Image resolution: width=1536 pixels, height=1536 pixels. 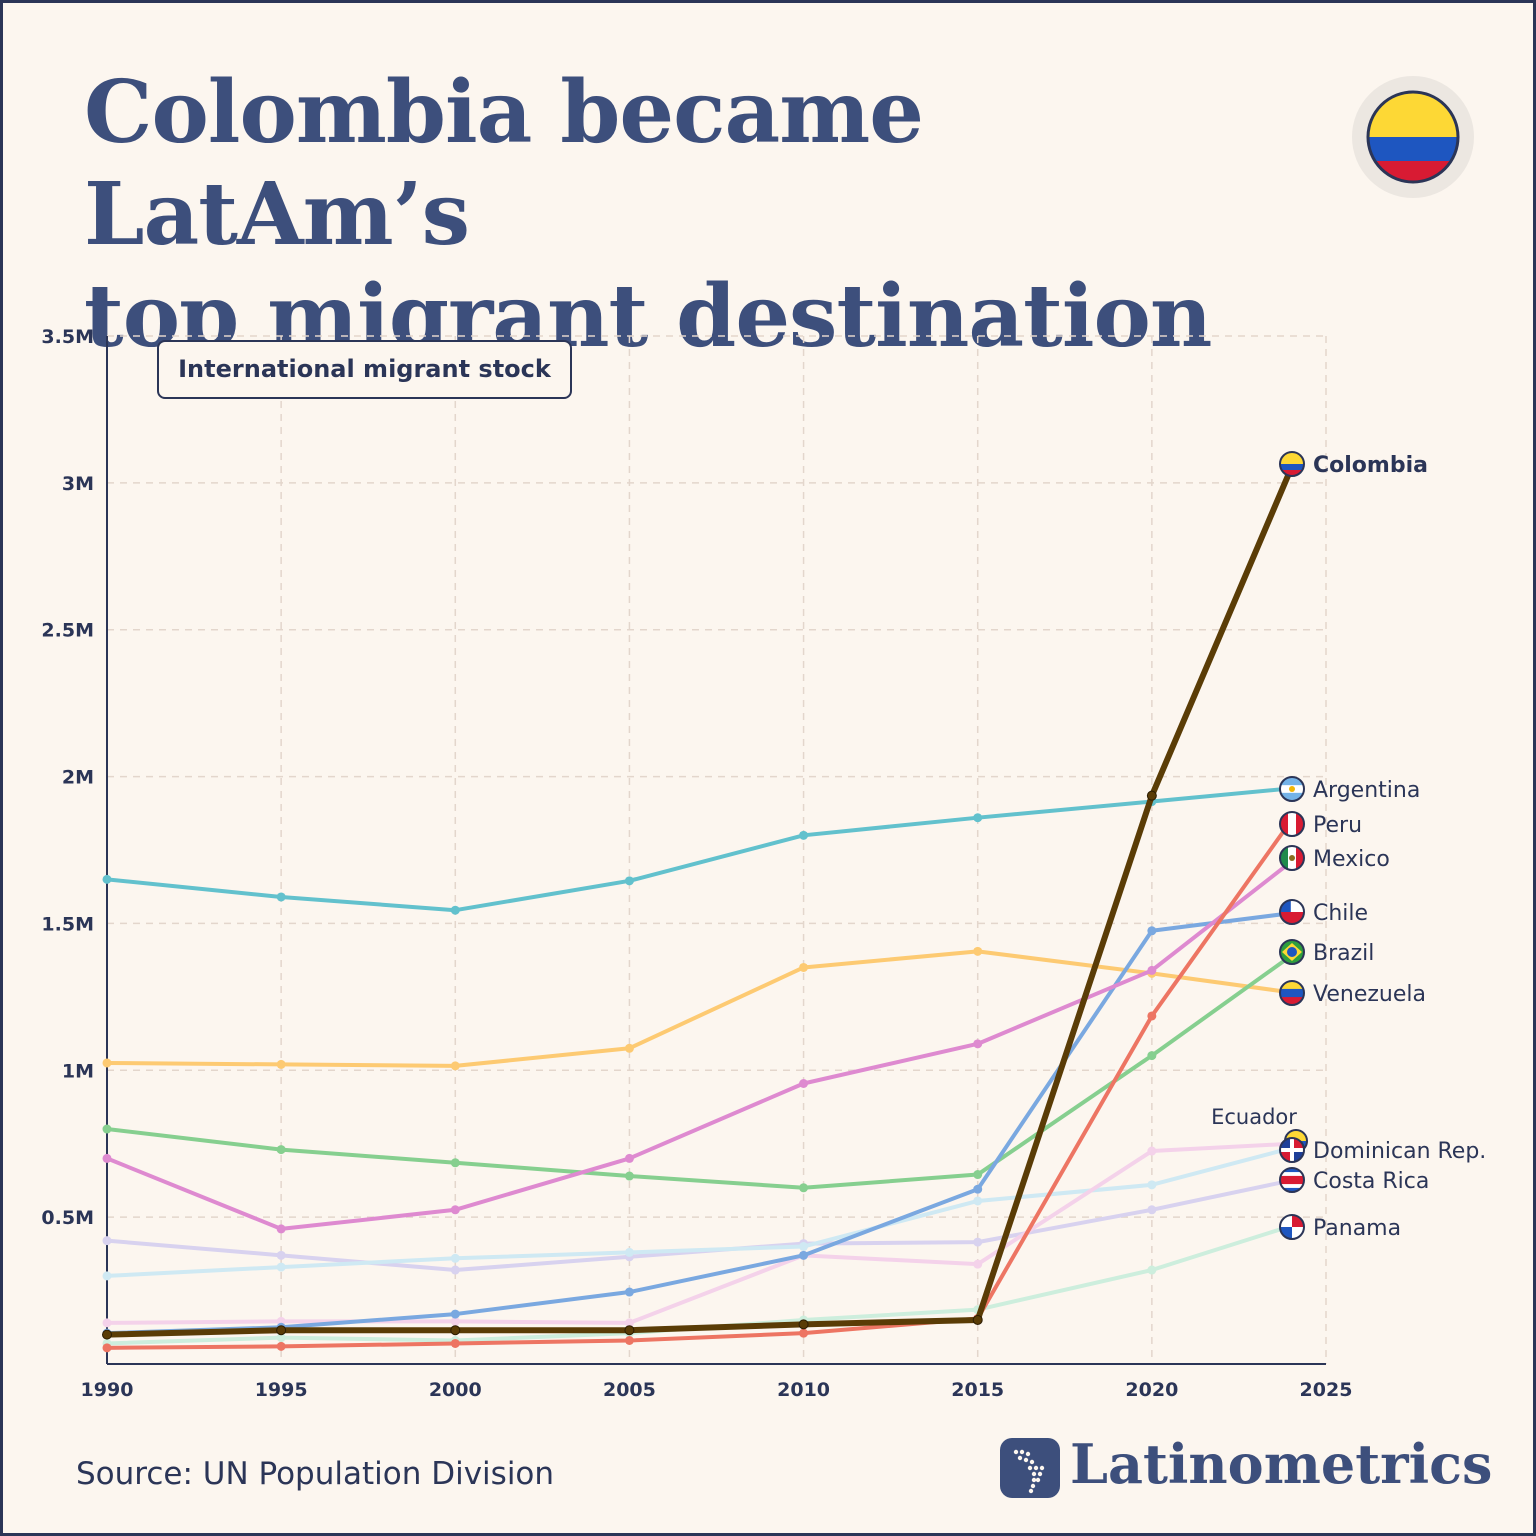 I want to click on colombia-flag-icon, so click(x=1413, y=137).